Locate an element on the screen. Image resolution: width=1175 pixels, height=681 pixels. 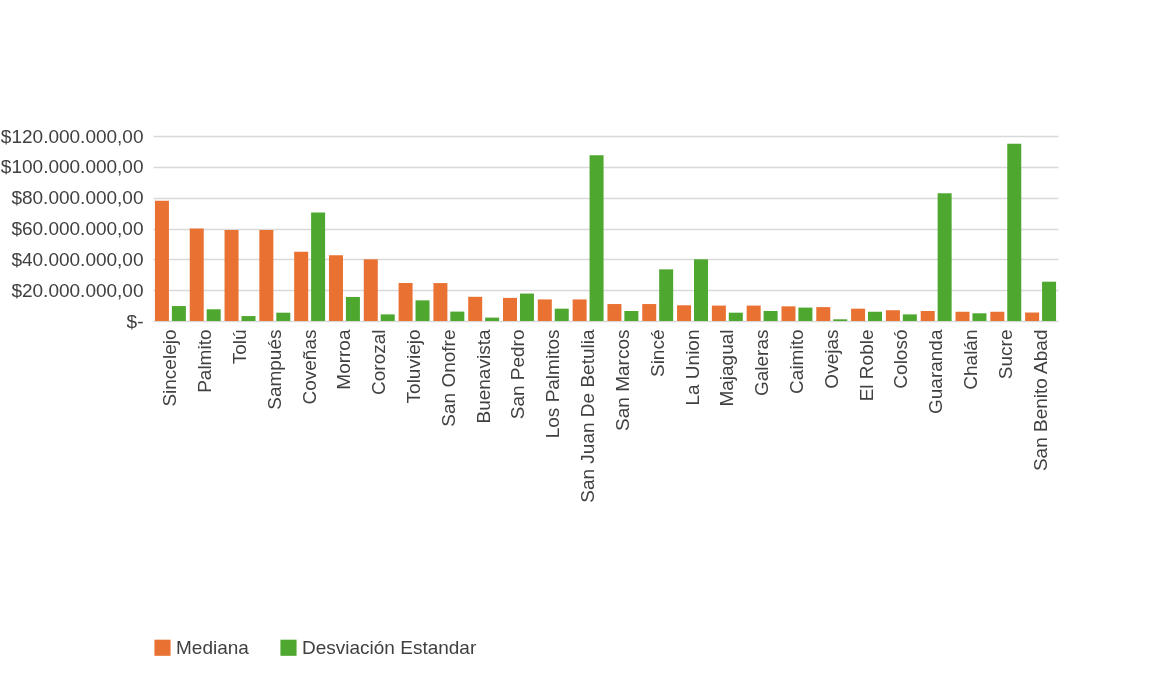
y-tick-label: $100.000.000,00 is located at coordinates (72, 167).